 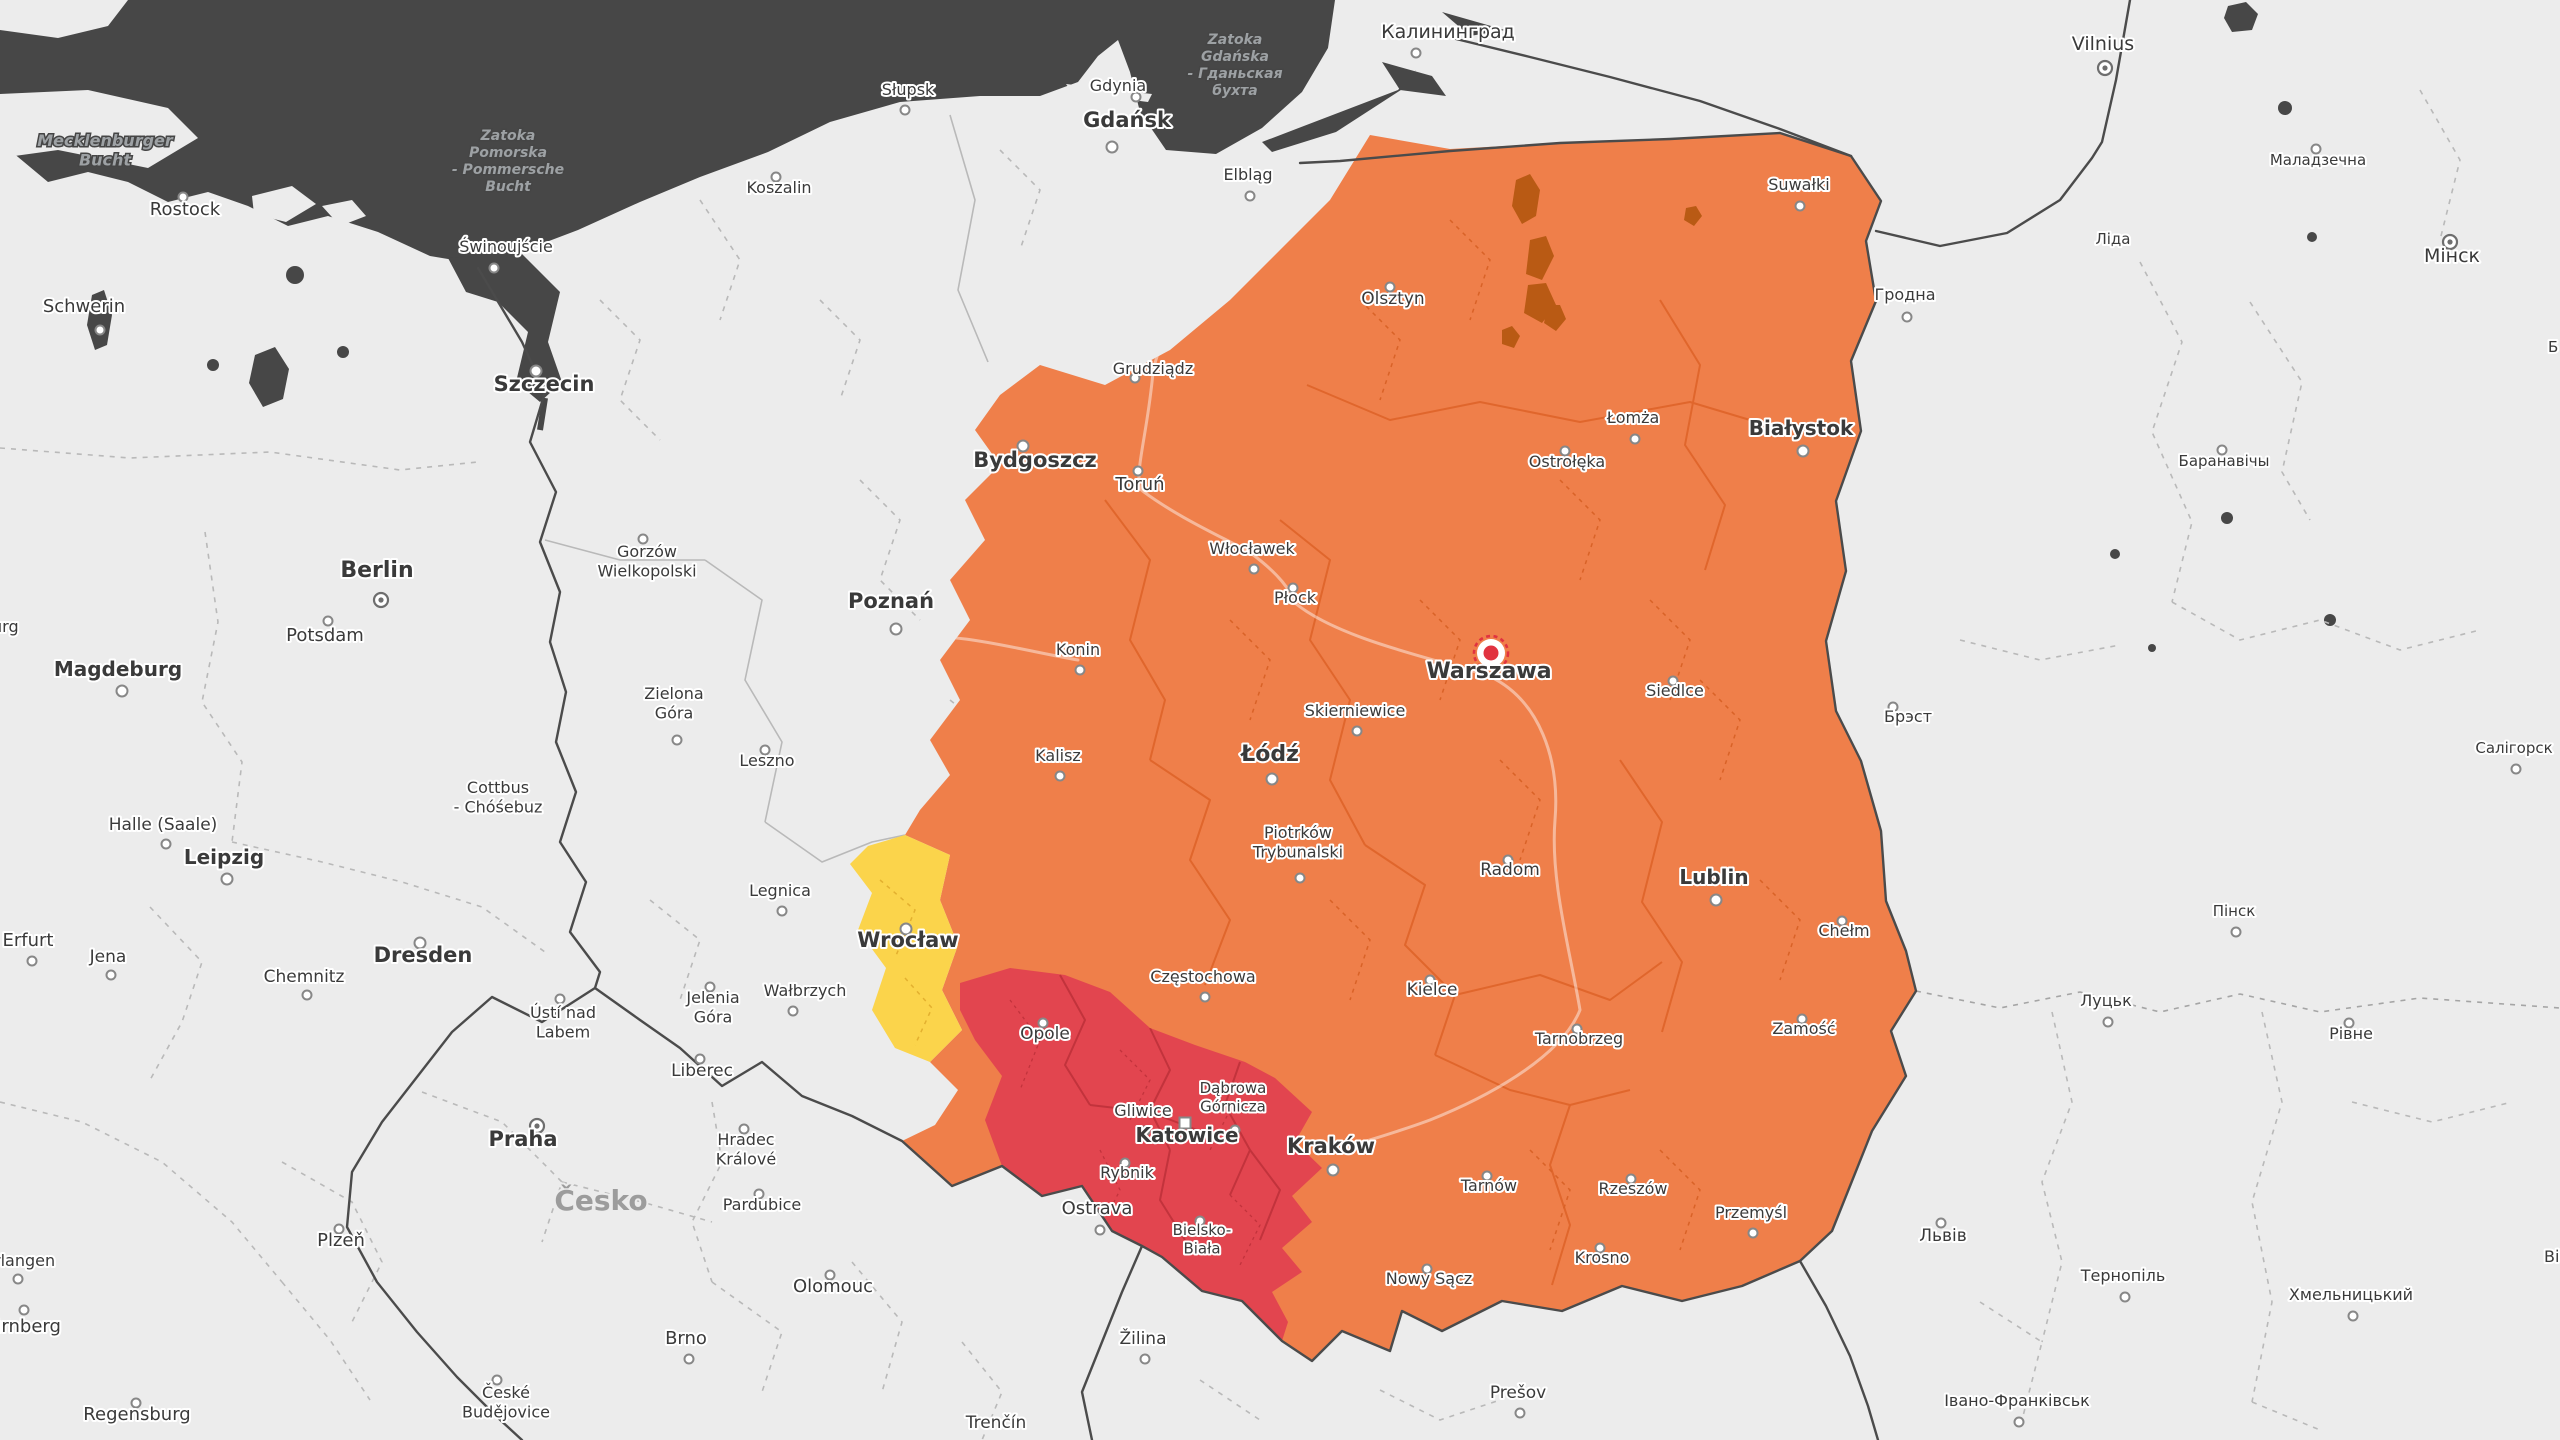 What do you see at coordinates (1602, 1257) in the screenshot?
I see `city-label-krosno: Krosno` at bounding box center [1602, 1257].